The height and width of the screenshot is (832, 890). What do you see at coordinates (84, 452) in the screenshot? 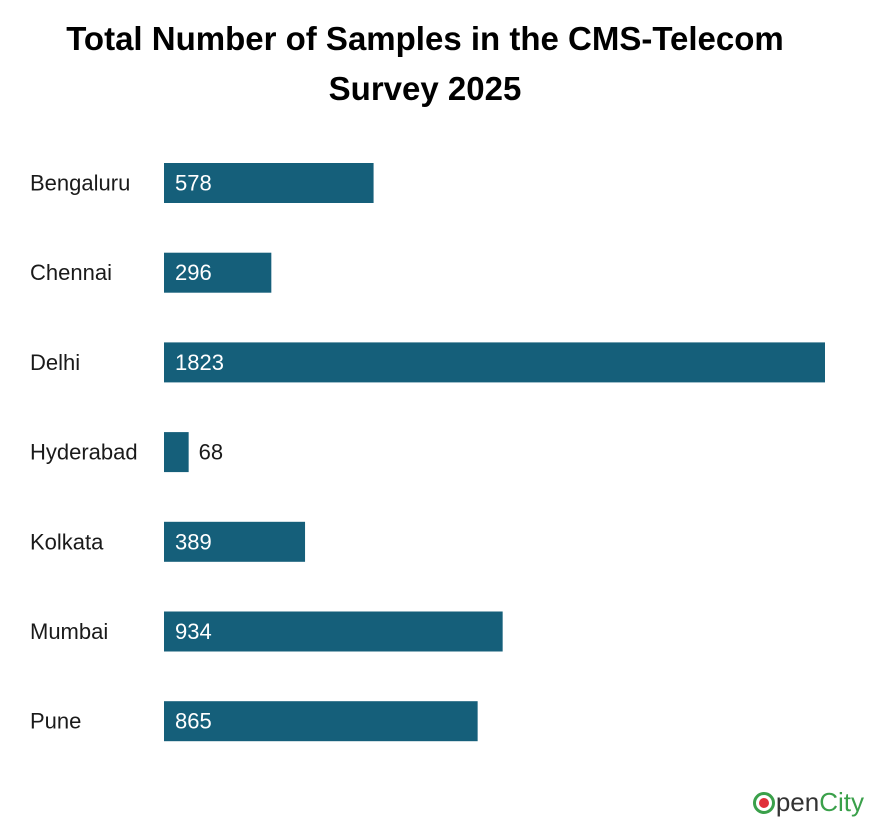
I see `category-label-hyderabad: Hyderabad` at bounding box center [84, 452].